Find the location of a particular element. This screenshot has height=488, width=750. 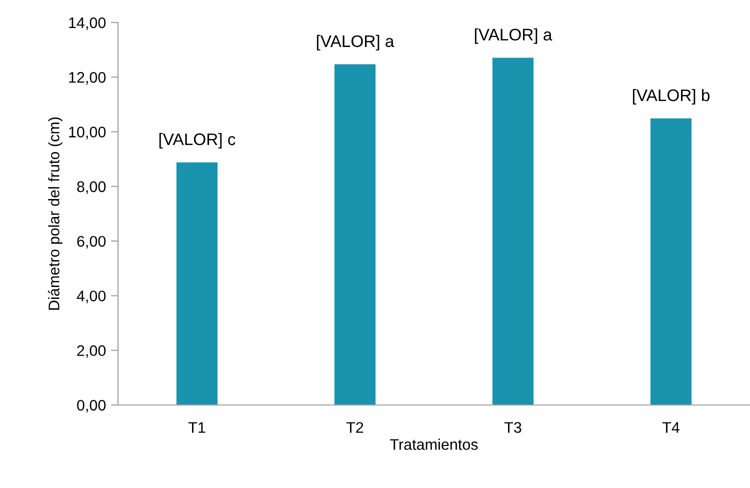

data-label: [VALOR] c is located at coordinates (197, 140).